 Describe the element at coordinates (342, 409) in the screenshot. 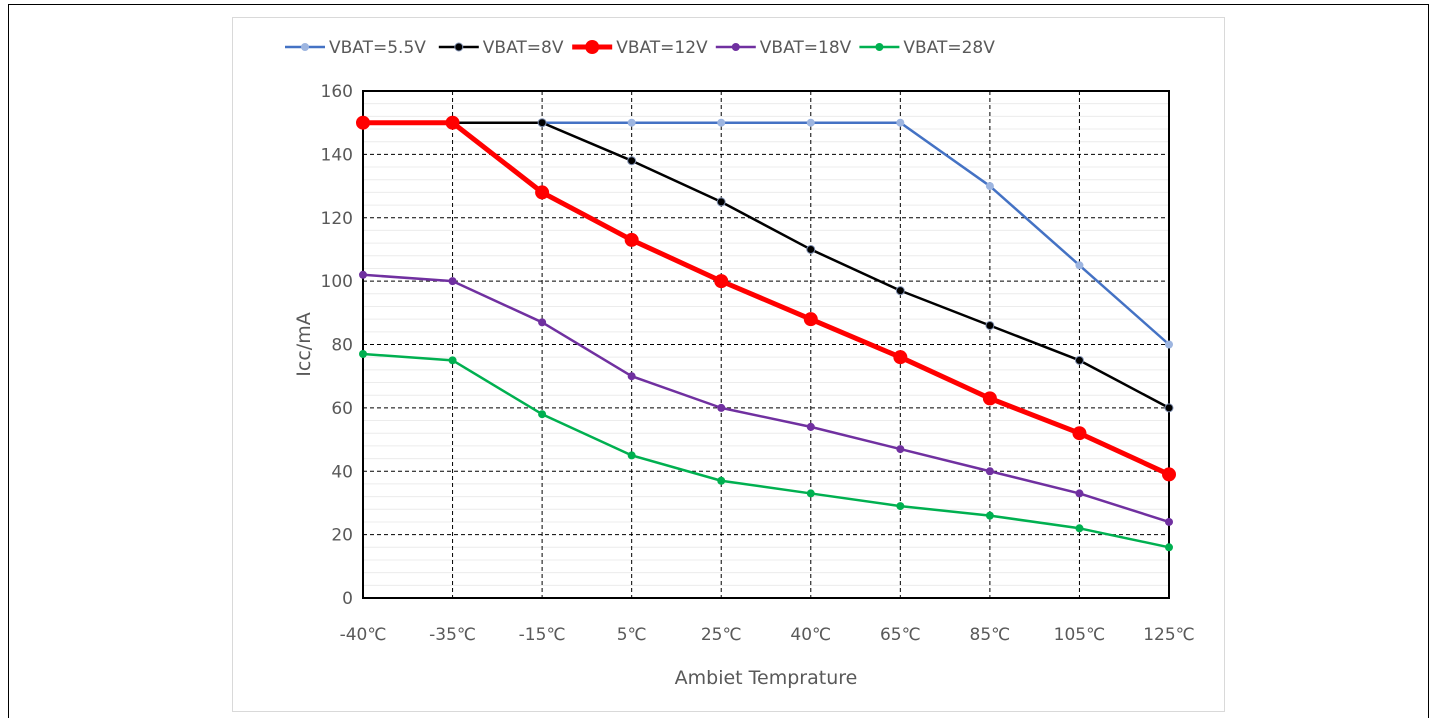

I see `y-tick-label: 60` at that location.